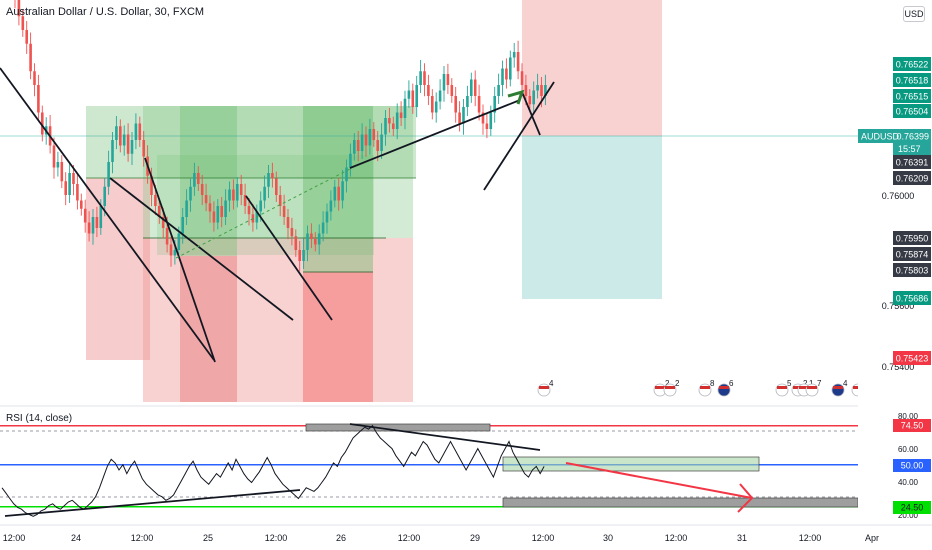 The width and height of the screenshot is (932, 550). I want to click on rsi-title: RSI (14, close), so click(39, 418).